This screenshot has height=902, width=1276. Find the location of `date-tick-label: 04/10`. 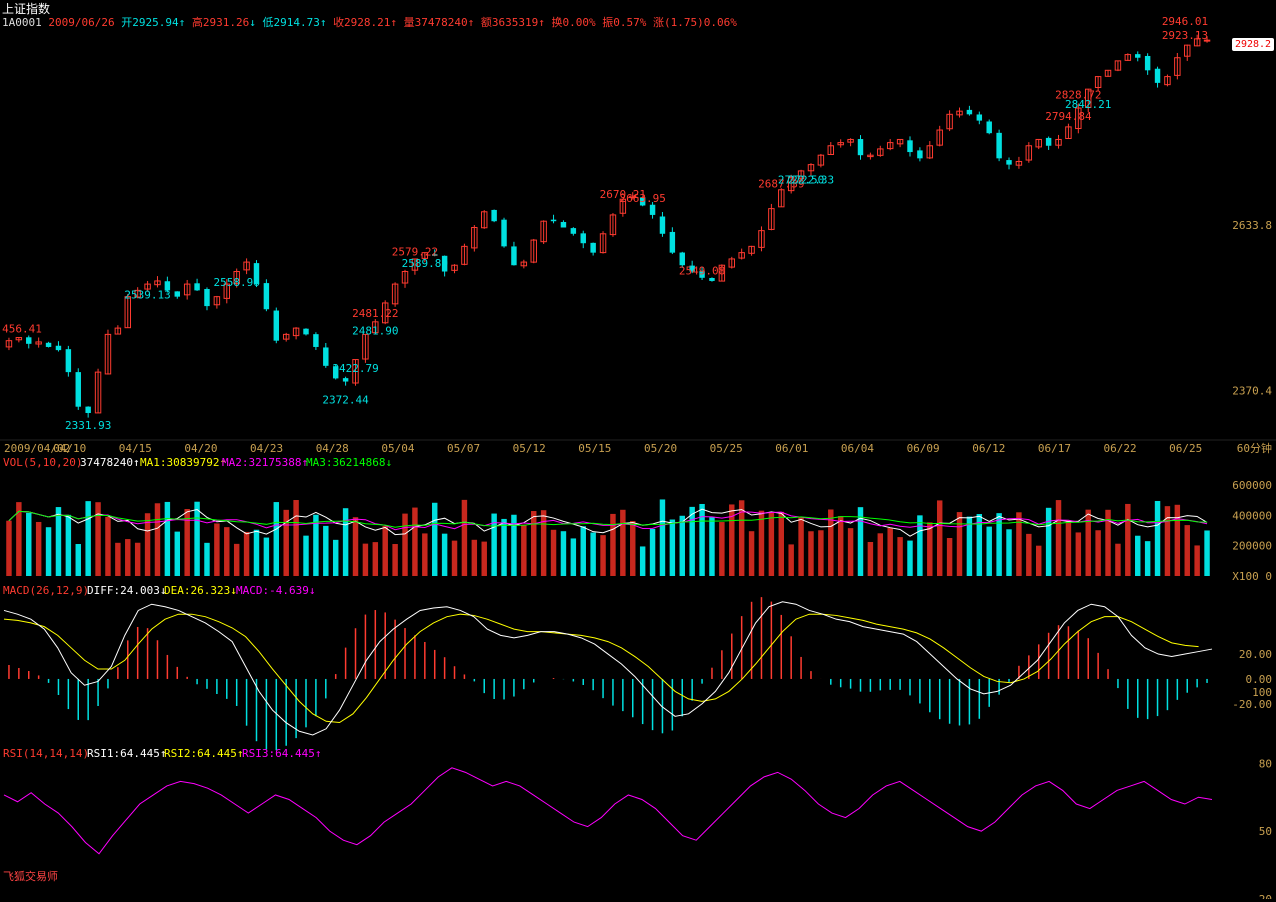

date-tick-label: 04/10 is located at coordinates (69, 448).